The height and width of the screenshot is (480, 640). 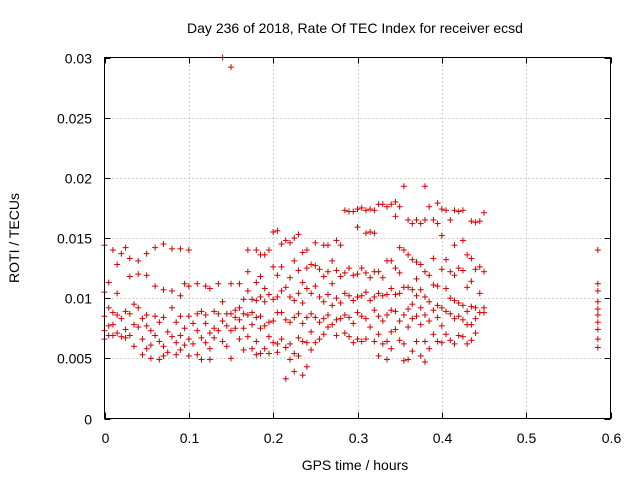 What do you see at coordinates (78, 179) in the screenshot?
I see `y-tick-label: 0.02` at bounding box center [78, 179].